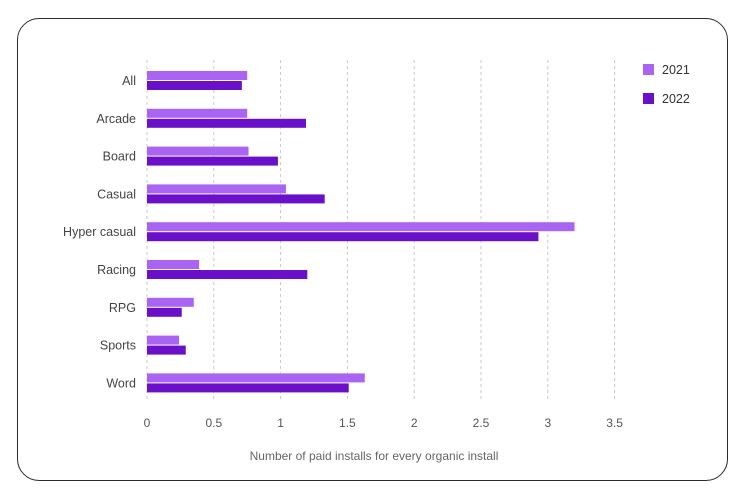 Image resolution: width=742 pixels, height=494 pixels. I want to click on category-label: Word, so click(121, 383).